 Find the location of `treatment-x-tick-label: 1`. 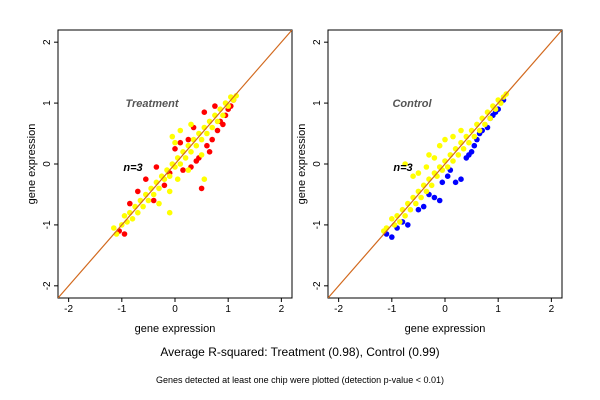

treatment-x-tick-label: 1 is located at coordinates (228, 309).